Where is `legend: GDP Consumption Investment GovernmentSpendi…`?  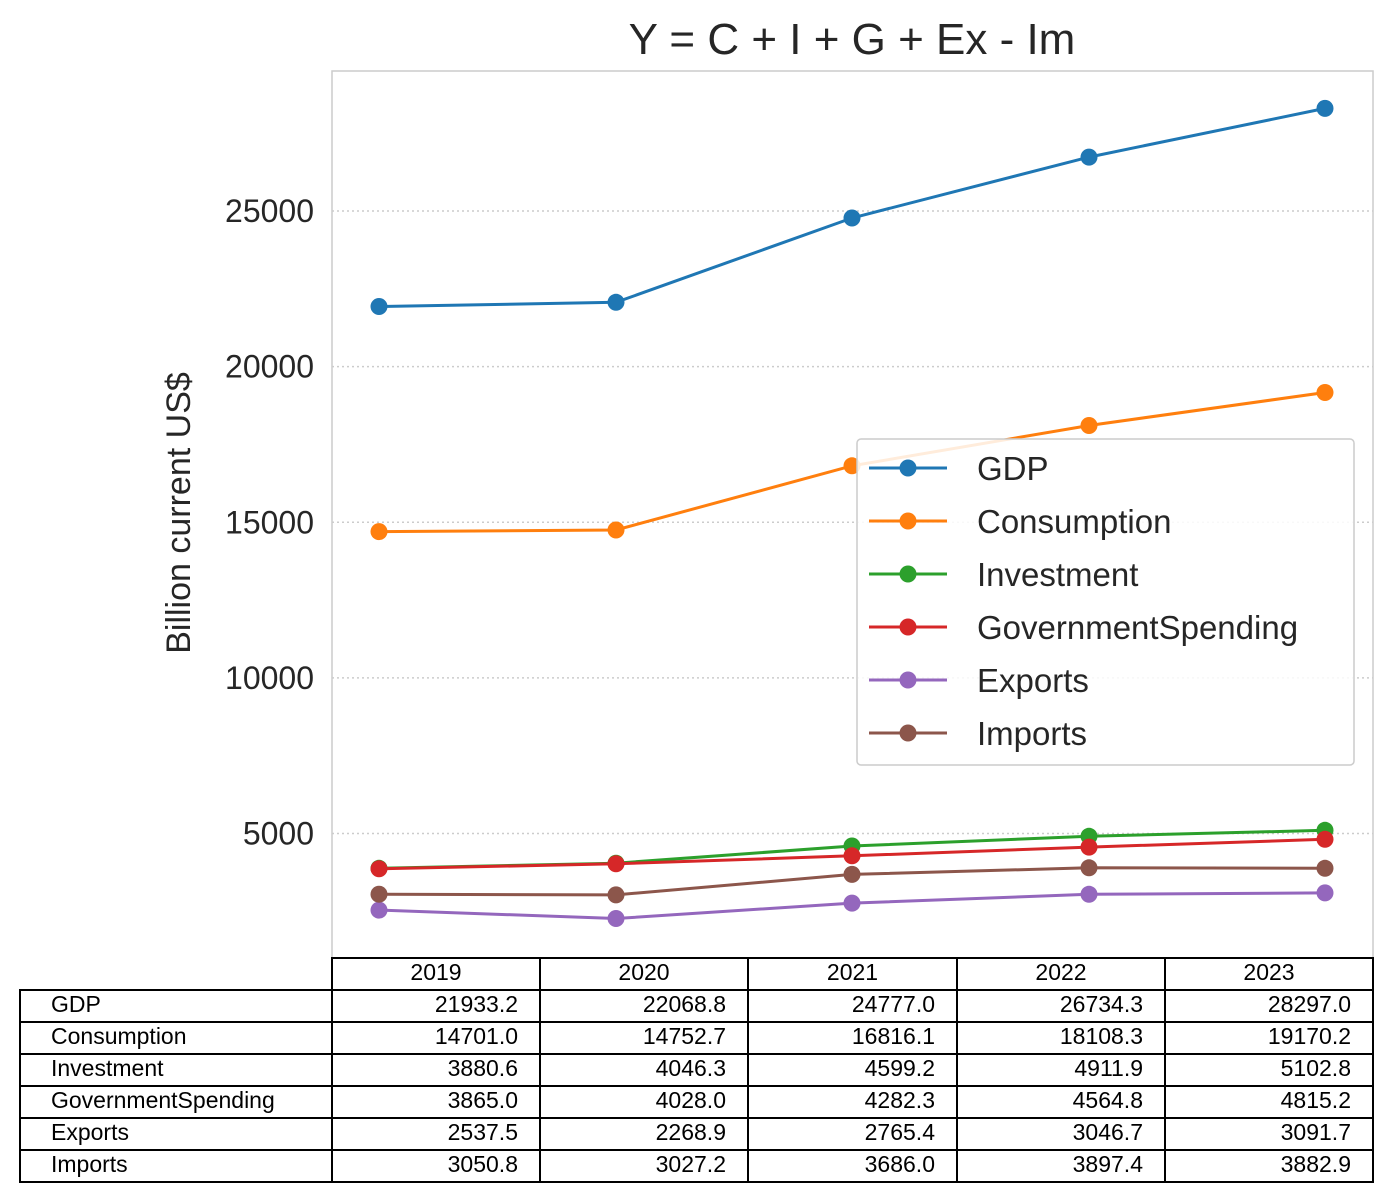 legend: GDP Consumption Investment GovernmentSpendi… is located at coordinates (1105, 602).